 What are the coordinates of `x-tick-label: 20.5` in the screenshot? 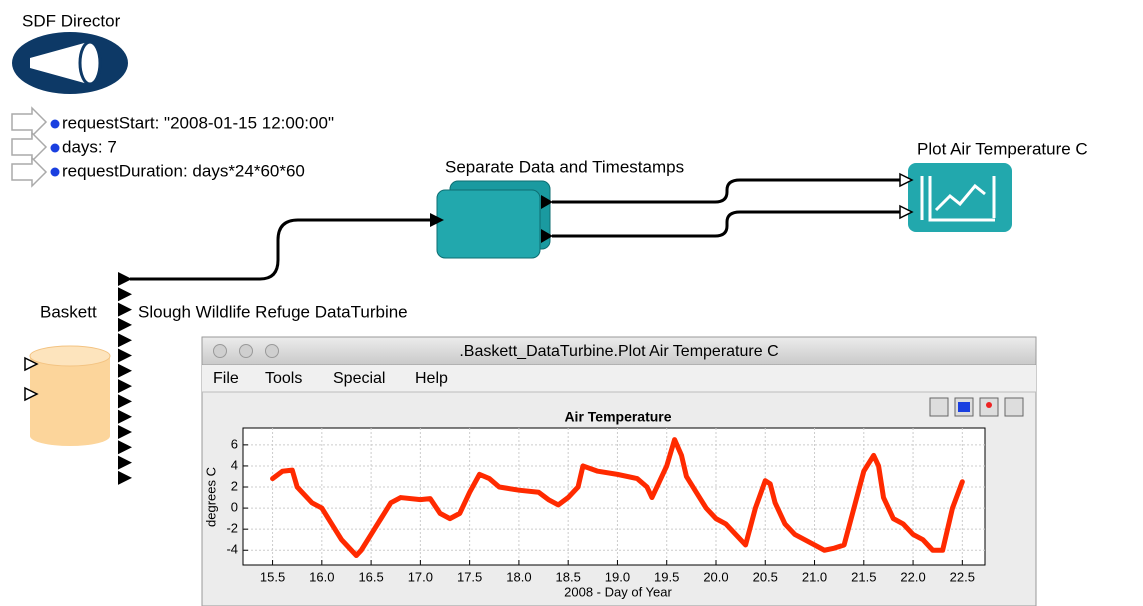 It's located at (765, 576).